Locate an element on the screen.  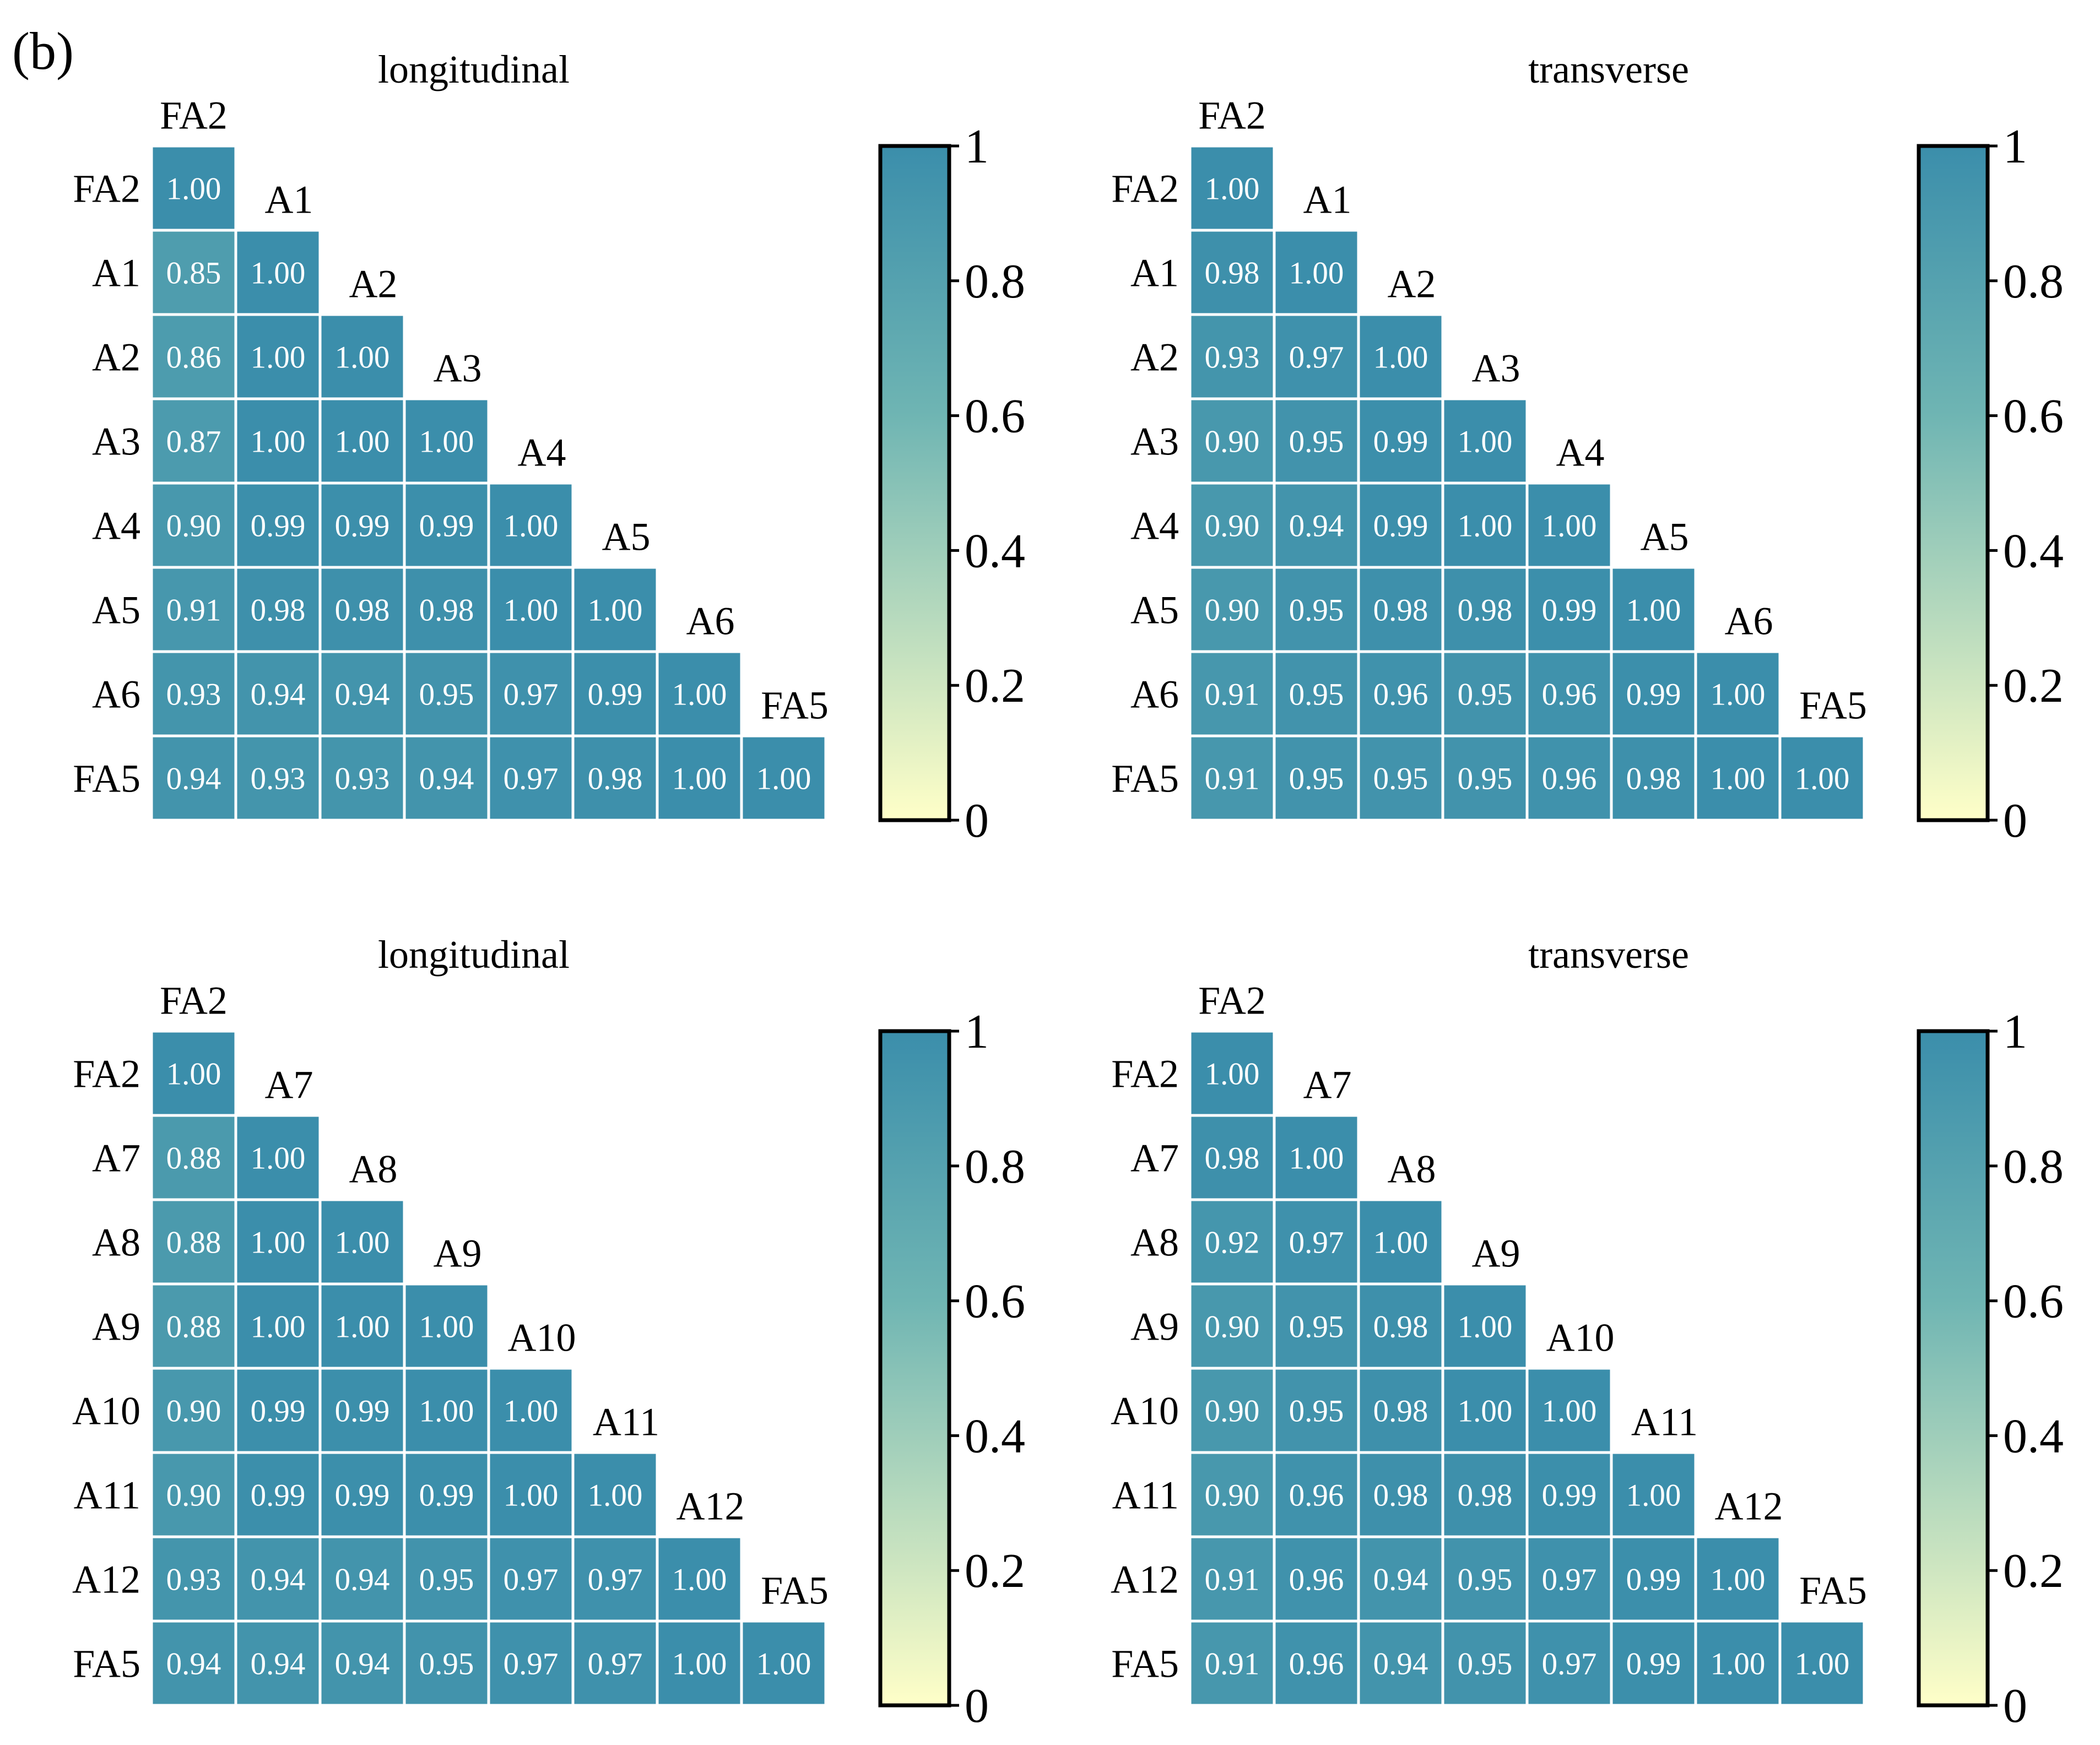
row-label: A4 is located at coordinates (116, 526).